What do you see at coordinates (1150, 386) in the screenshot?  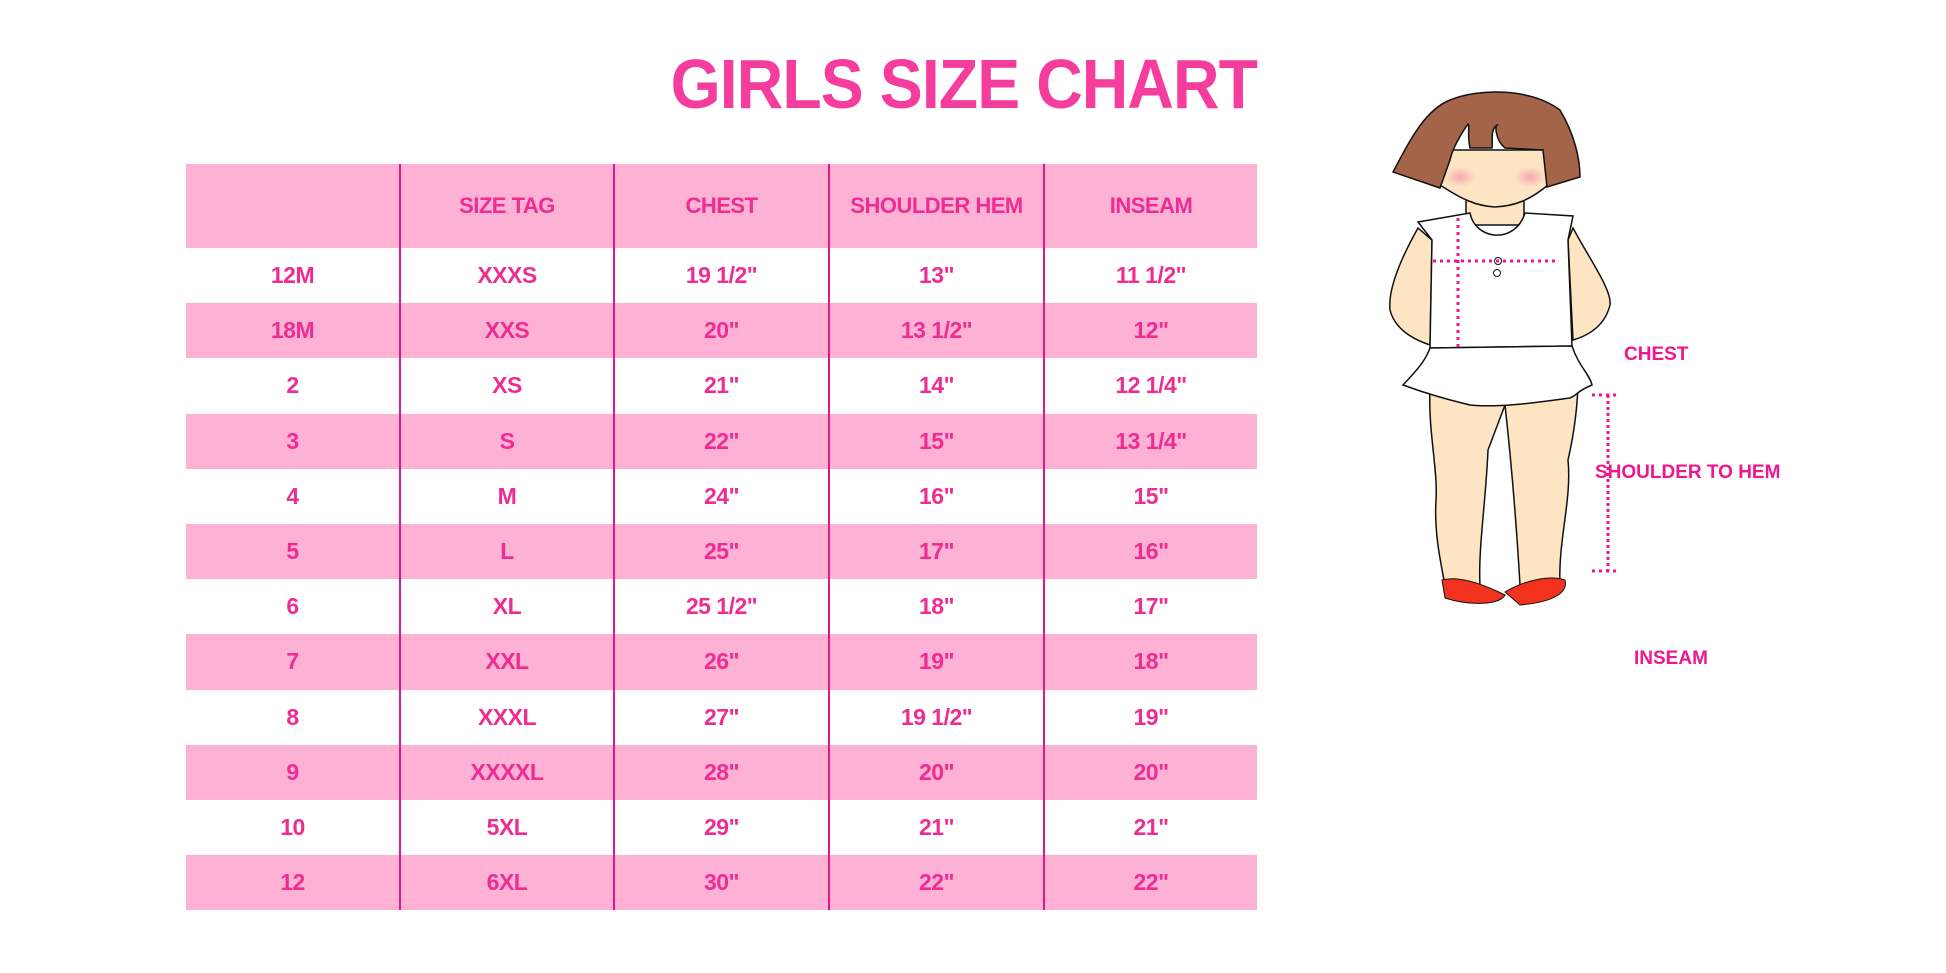 I see `table-cell: 12 1/4"` at bounding box center [1150, 386].